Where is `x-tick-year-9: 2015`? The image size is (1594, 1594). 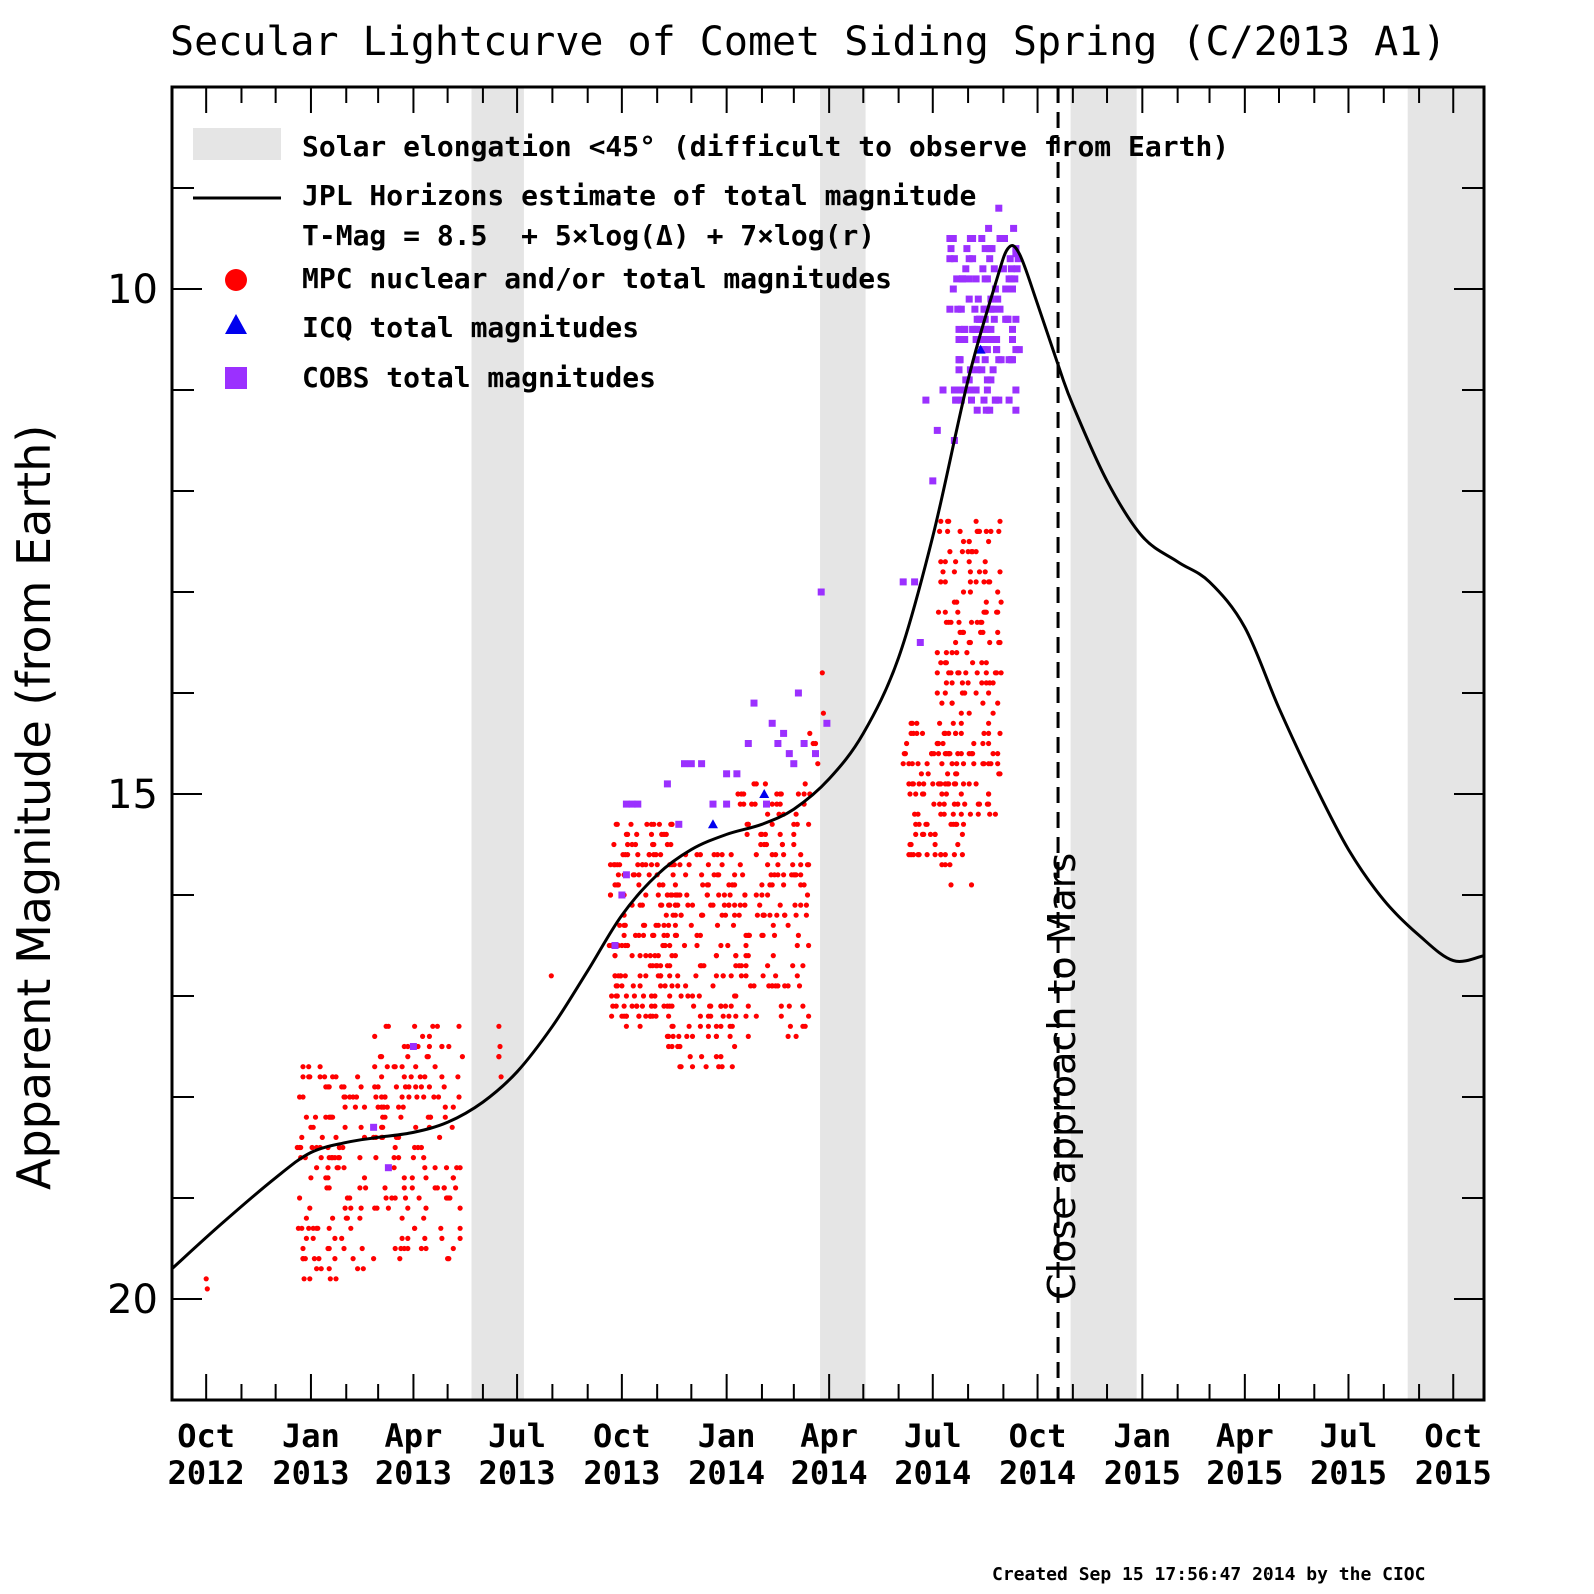
x-tick-year-9: 2015 is located at coordinates (1142, 1473).